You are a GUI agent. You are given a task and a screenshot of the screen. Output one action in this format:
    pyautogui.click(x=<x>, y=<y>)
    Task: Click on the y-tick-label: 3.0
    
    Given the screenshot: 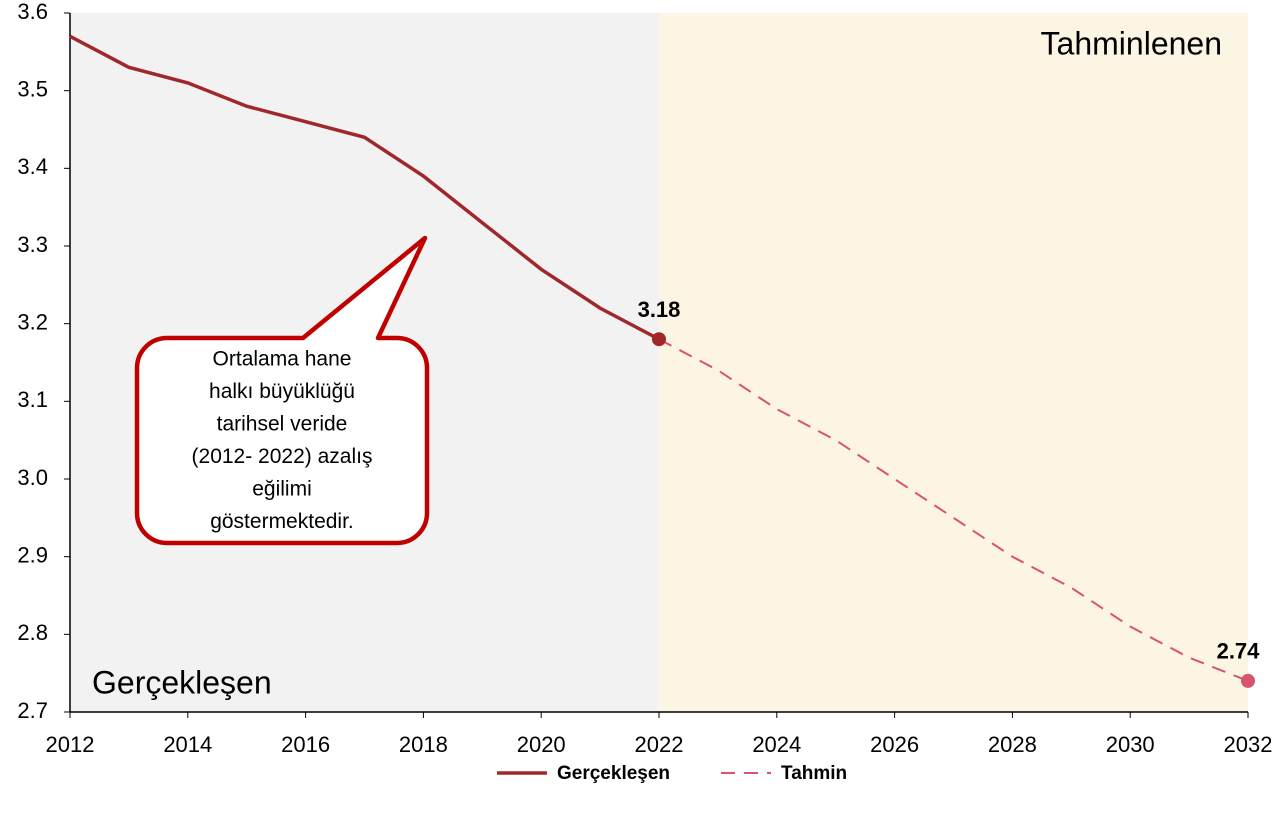 What is the action you would take?
    pyautogui.click(x=32, y=477)
    